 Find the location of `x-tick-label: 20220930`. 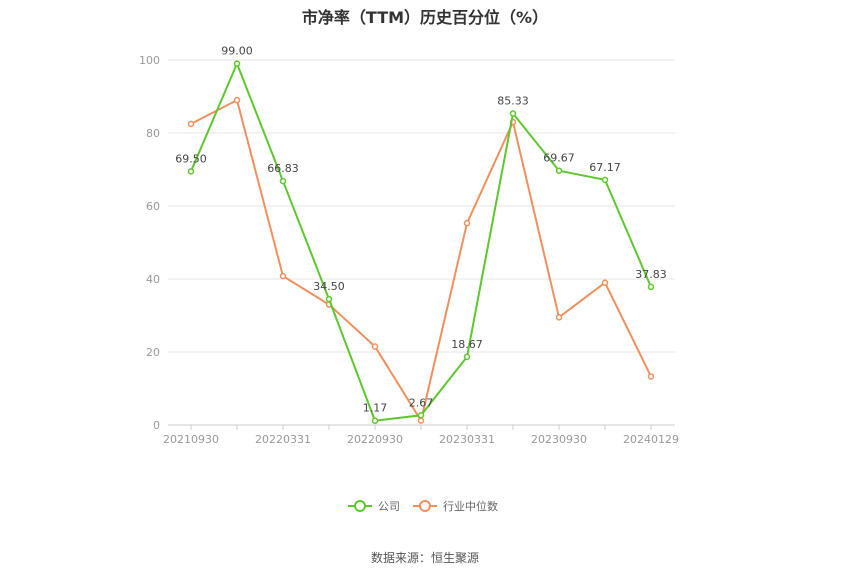

x-tick-label: 20220930 is located at coordinates (375, 439).